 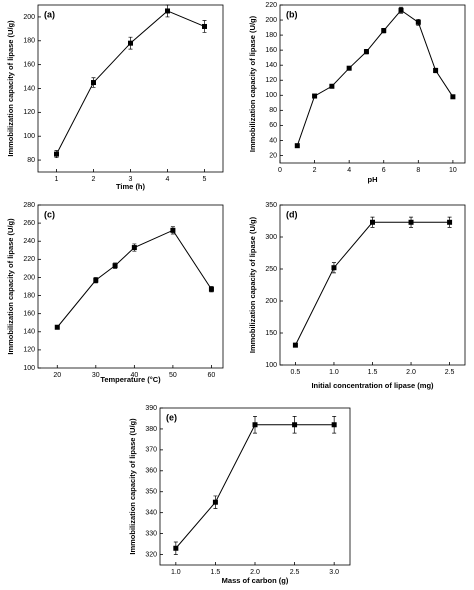 I want to click on panel-label: (a), so click(x=49, y=14).